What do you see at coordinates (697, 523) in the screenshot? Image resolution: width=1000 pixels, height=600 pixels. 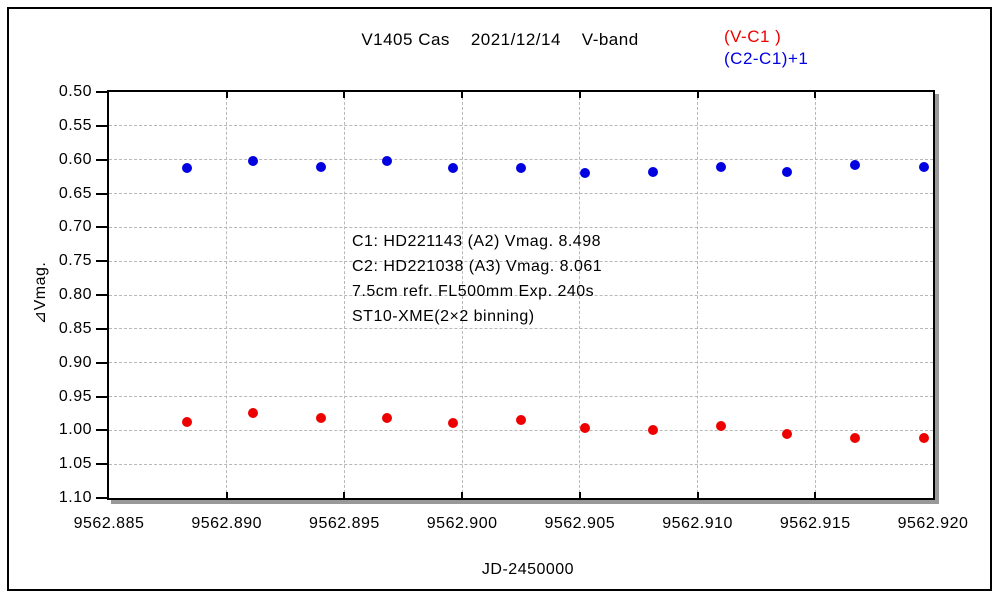 I see `x-tick-label: 9562.910` at bounding box center [697, 523].